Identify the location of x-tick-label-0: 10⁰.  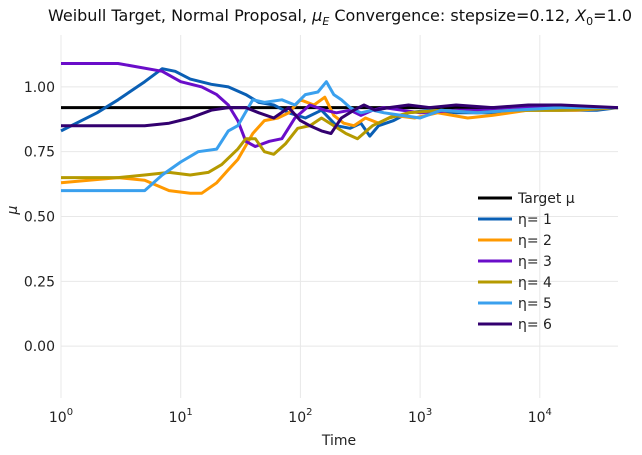
(61, 416).